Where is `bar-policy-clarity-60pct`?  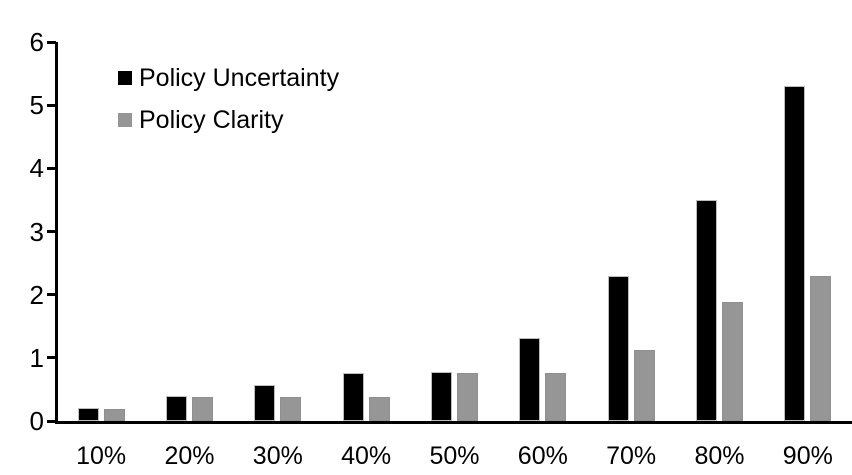
bar-policy-clarity-60pct is located at coordinates (556, 396).